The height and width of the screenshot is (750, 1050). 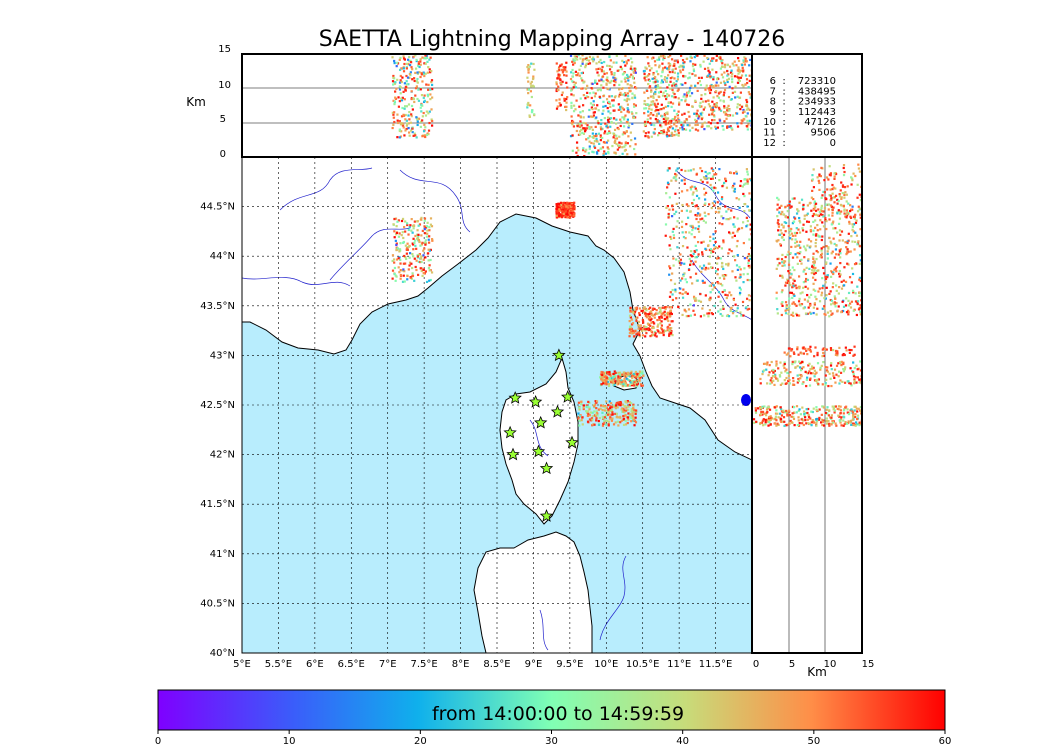 What do you see at coordinates (388, 664) in the screenshot?
I see `lon-tick-label: 7°E` at bounding box center [388, 664].